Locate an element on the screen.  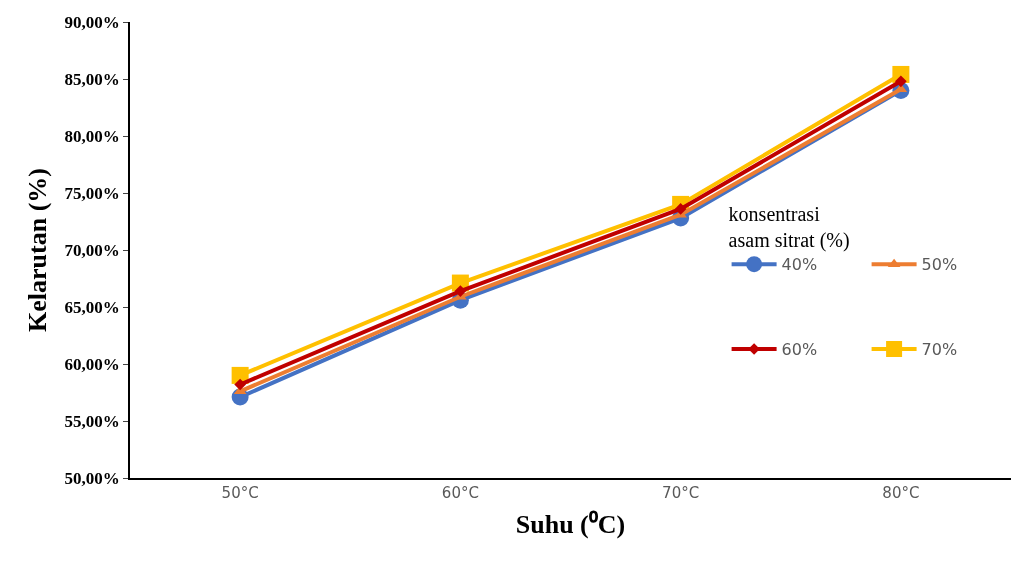
x-tick-label: 60°C is located at coordinates (460, 492).